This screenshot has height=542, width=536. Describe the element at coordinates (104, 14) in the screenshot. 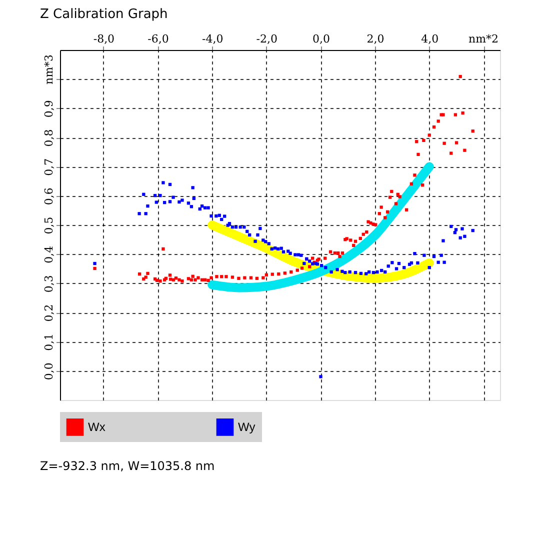

I see `chart-title: Z Calibration Graph` at that location.